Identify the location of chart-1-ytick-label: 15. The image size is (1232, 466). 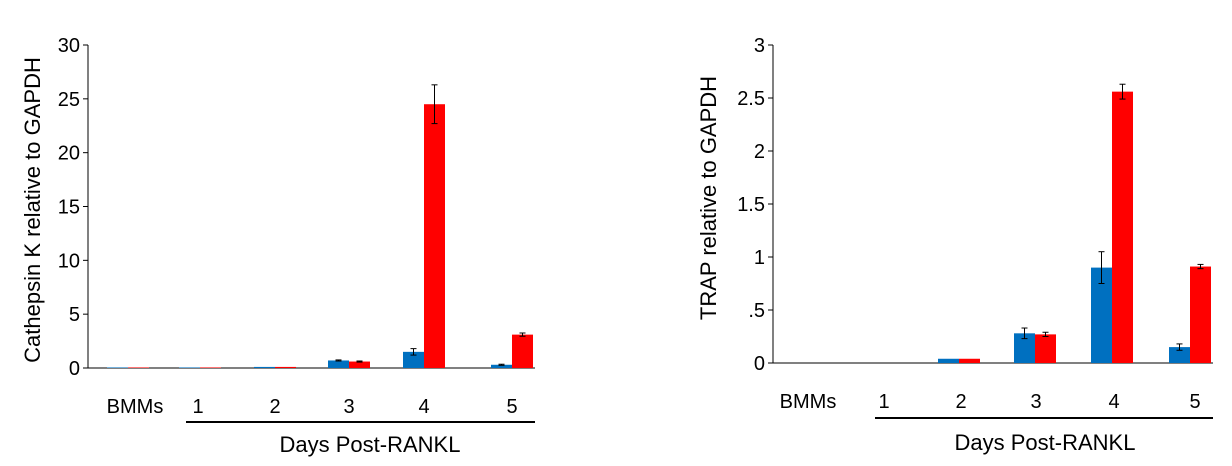
(69, 208).